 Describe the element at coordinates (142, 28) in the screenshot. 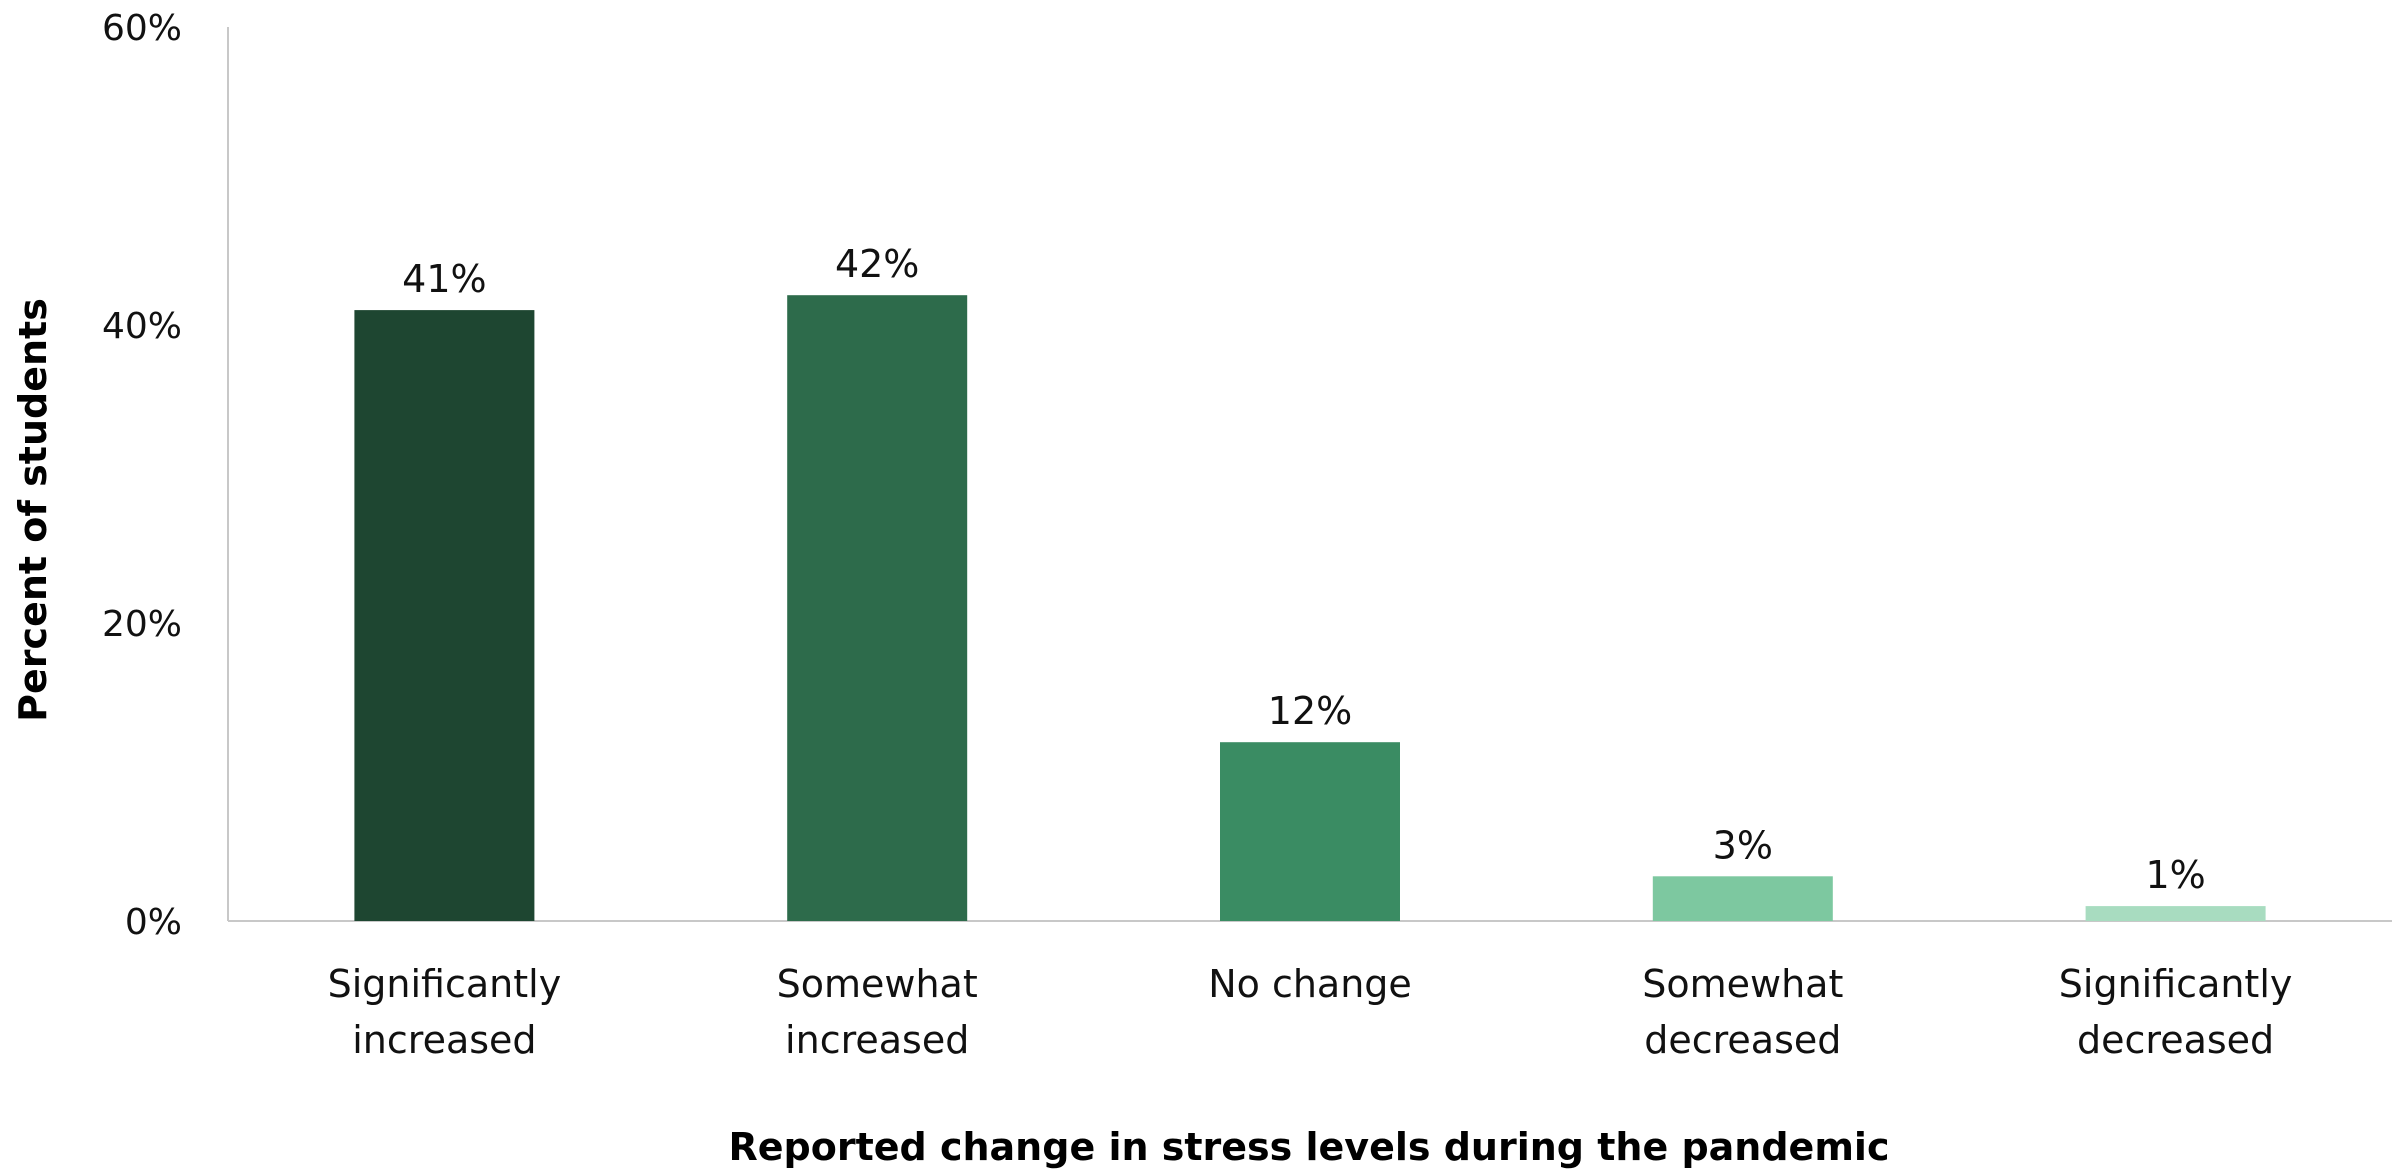

I see `y-tick-label: 60%` at that location.